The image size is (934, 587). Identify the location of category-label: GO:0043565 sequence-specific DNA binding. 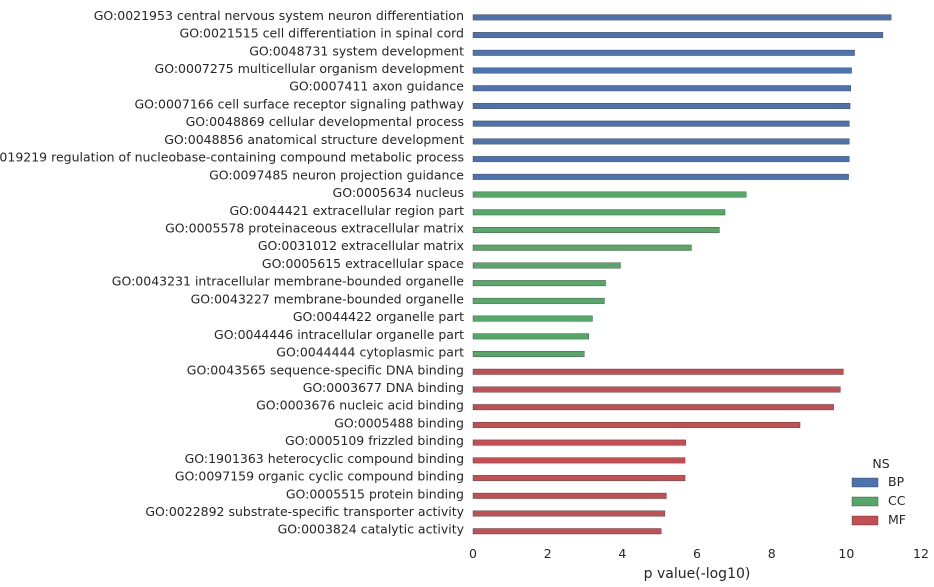
(325, 369).